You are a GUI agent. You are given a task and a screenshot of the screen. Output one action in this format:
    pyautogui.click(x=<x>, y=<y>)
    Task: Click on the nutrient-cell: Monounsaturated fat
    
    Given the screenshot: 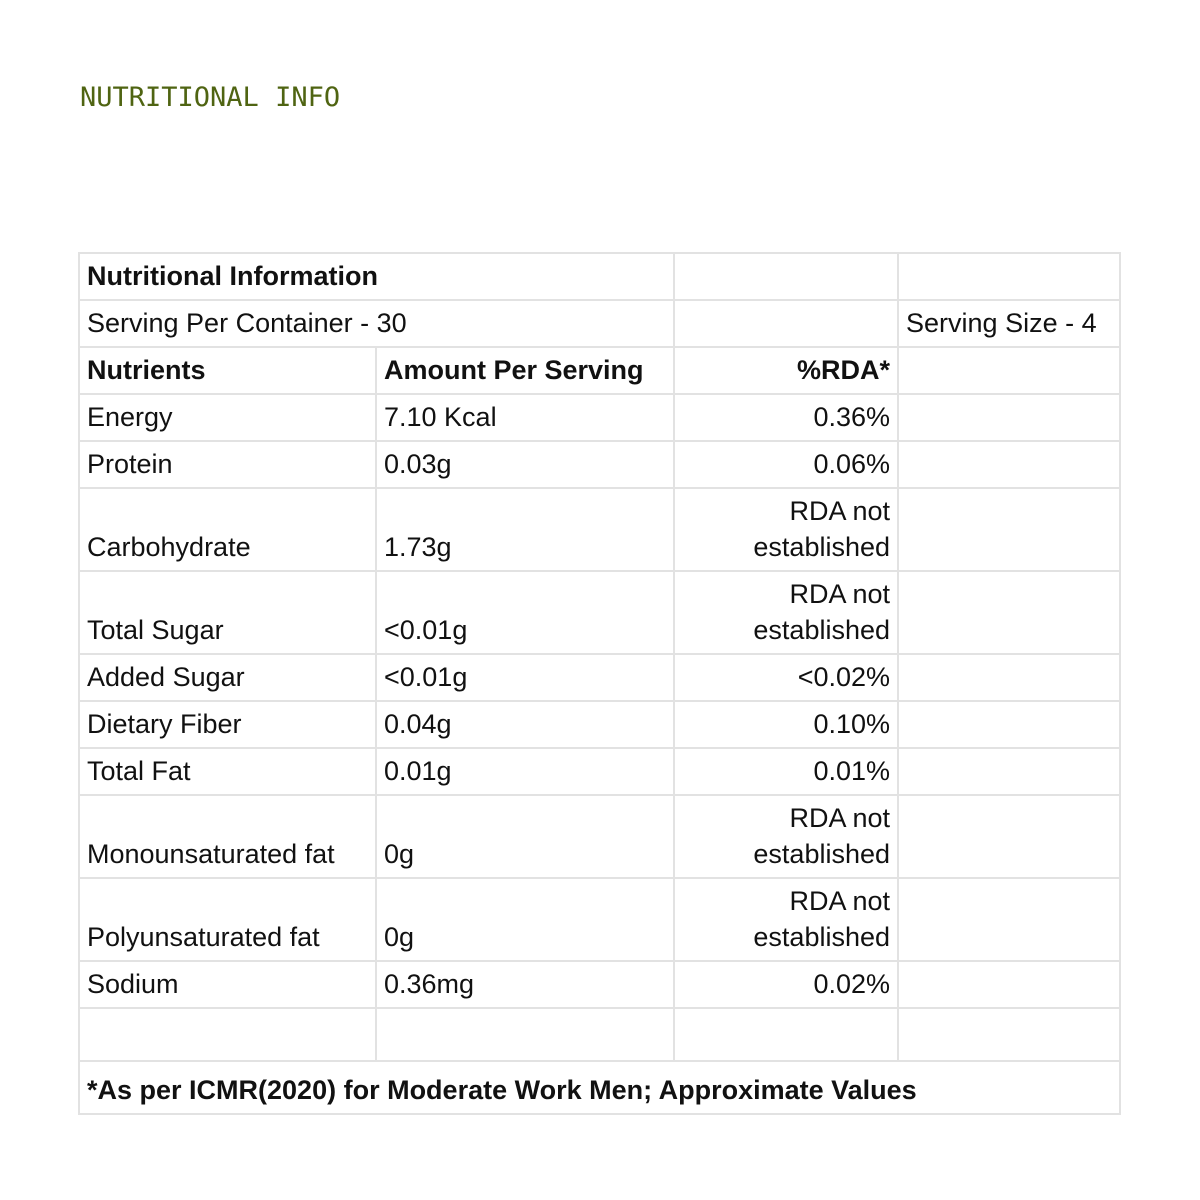 What is the action you would take?
    pyautogui.click(x=227, y=836)
    